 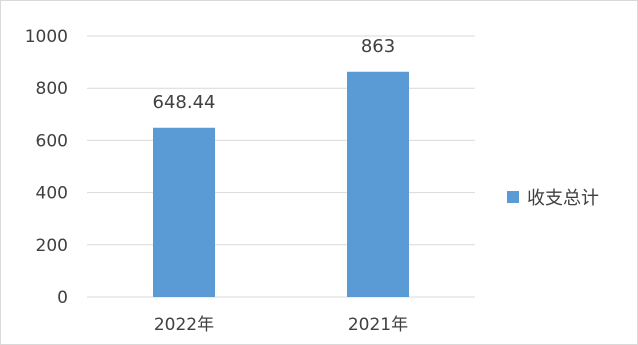 I want to click on x-tick-label: 2022年, so click(x=184, y=325).